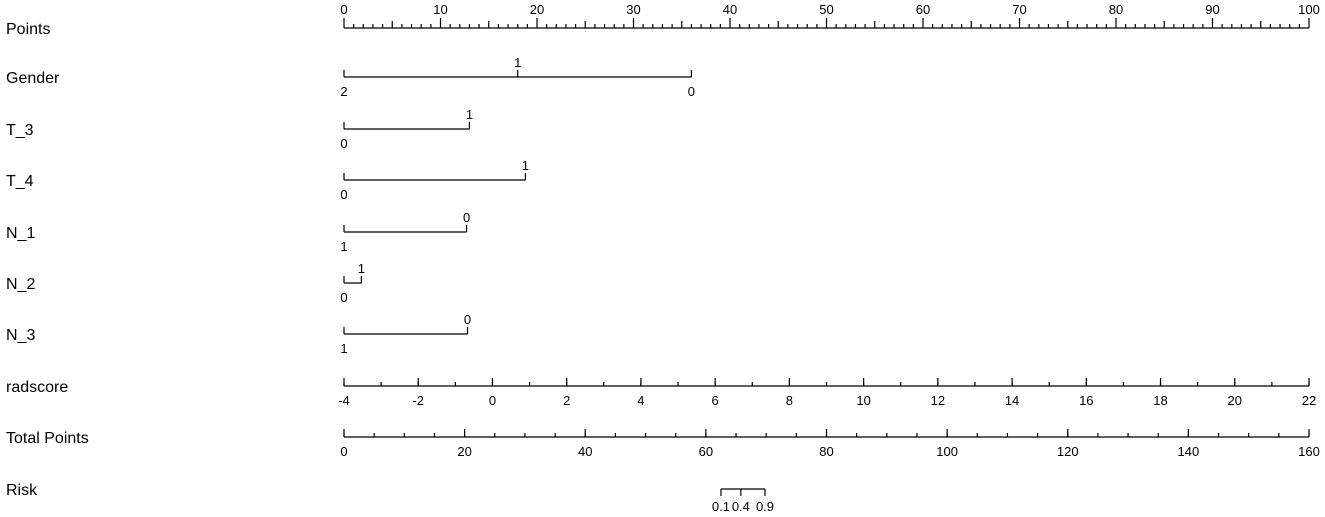 The height and width of the screenshot is (517, 1325). I want to click on total-points-tick-label: 60, so click(706, 451).